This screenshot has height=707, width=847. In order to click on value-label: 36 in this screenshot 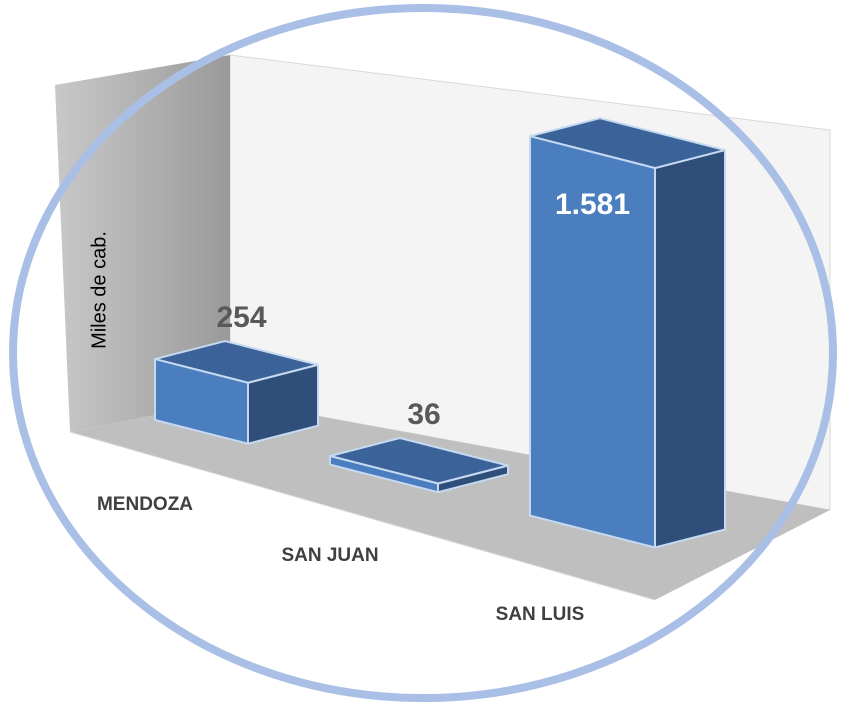, I will do `click(423, 414)`.